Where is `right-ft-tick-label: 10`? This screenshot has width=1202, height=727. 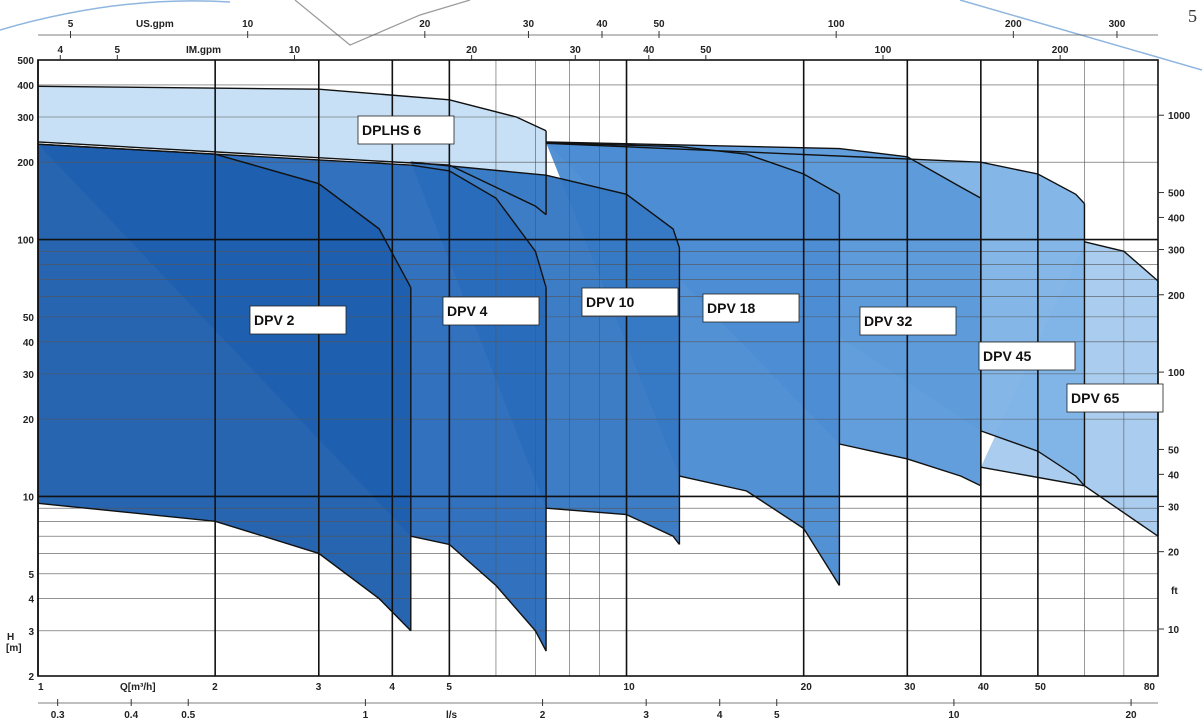 right-ft-tick-label: 10 is located at coordinates (1174, 630).